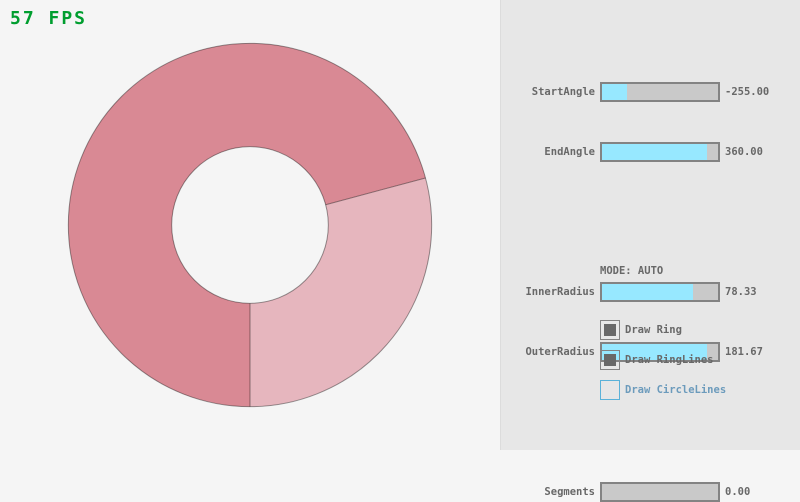  Describe the element at coordinates (615, 92) in the screenshot. I see `slider-startangle-fill` at that location.